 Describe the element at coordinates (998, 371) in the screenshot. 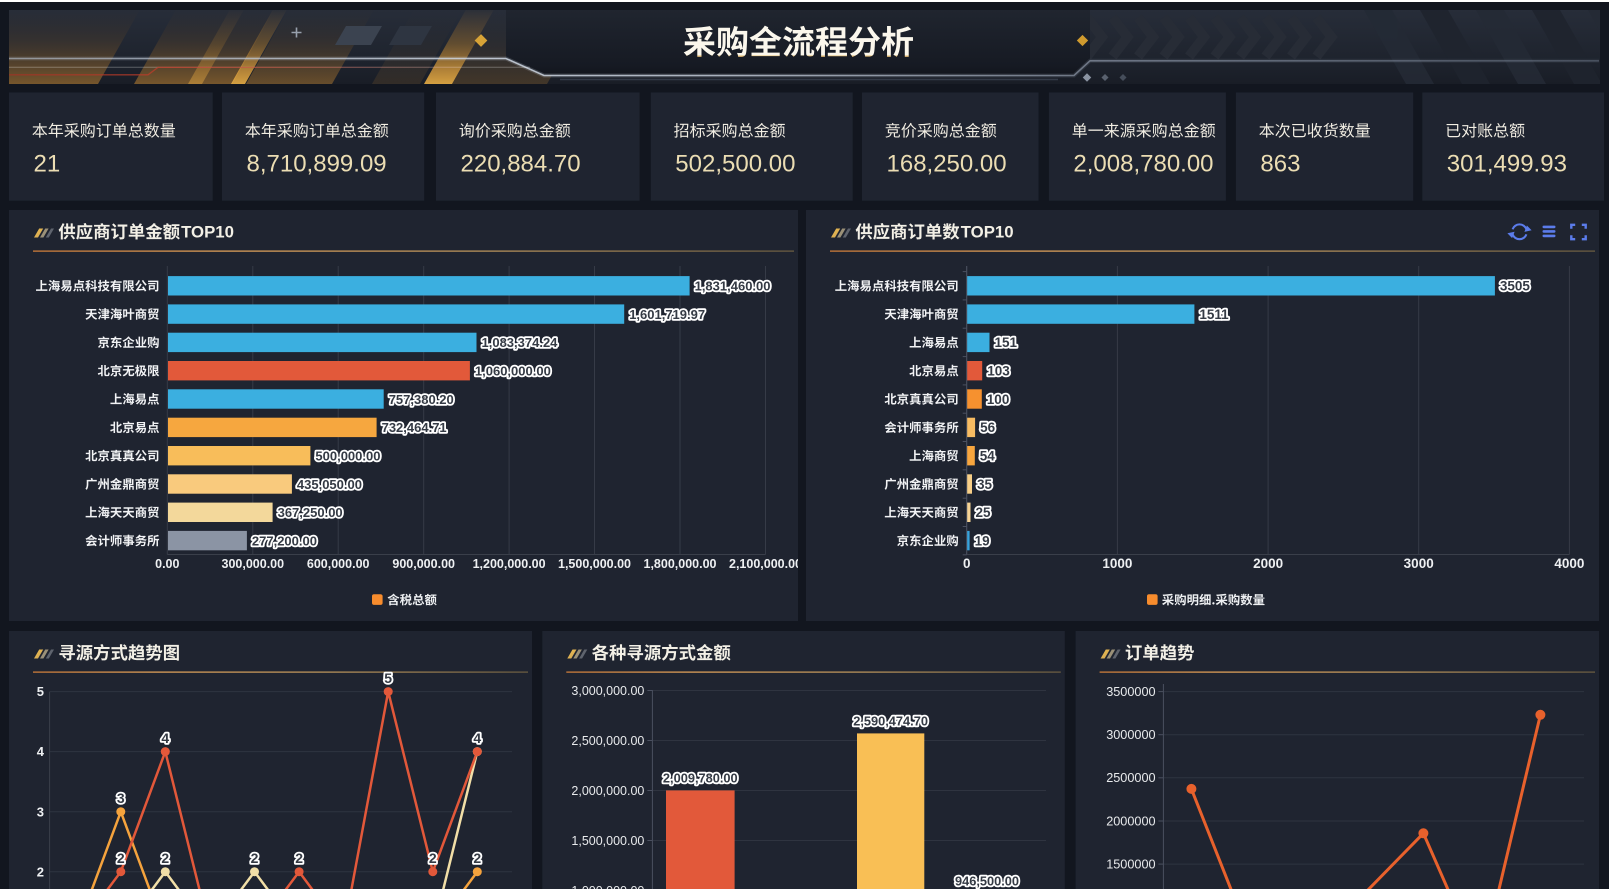

I see `svg-text: 103` at that location.